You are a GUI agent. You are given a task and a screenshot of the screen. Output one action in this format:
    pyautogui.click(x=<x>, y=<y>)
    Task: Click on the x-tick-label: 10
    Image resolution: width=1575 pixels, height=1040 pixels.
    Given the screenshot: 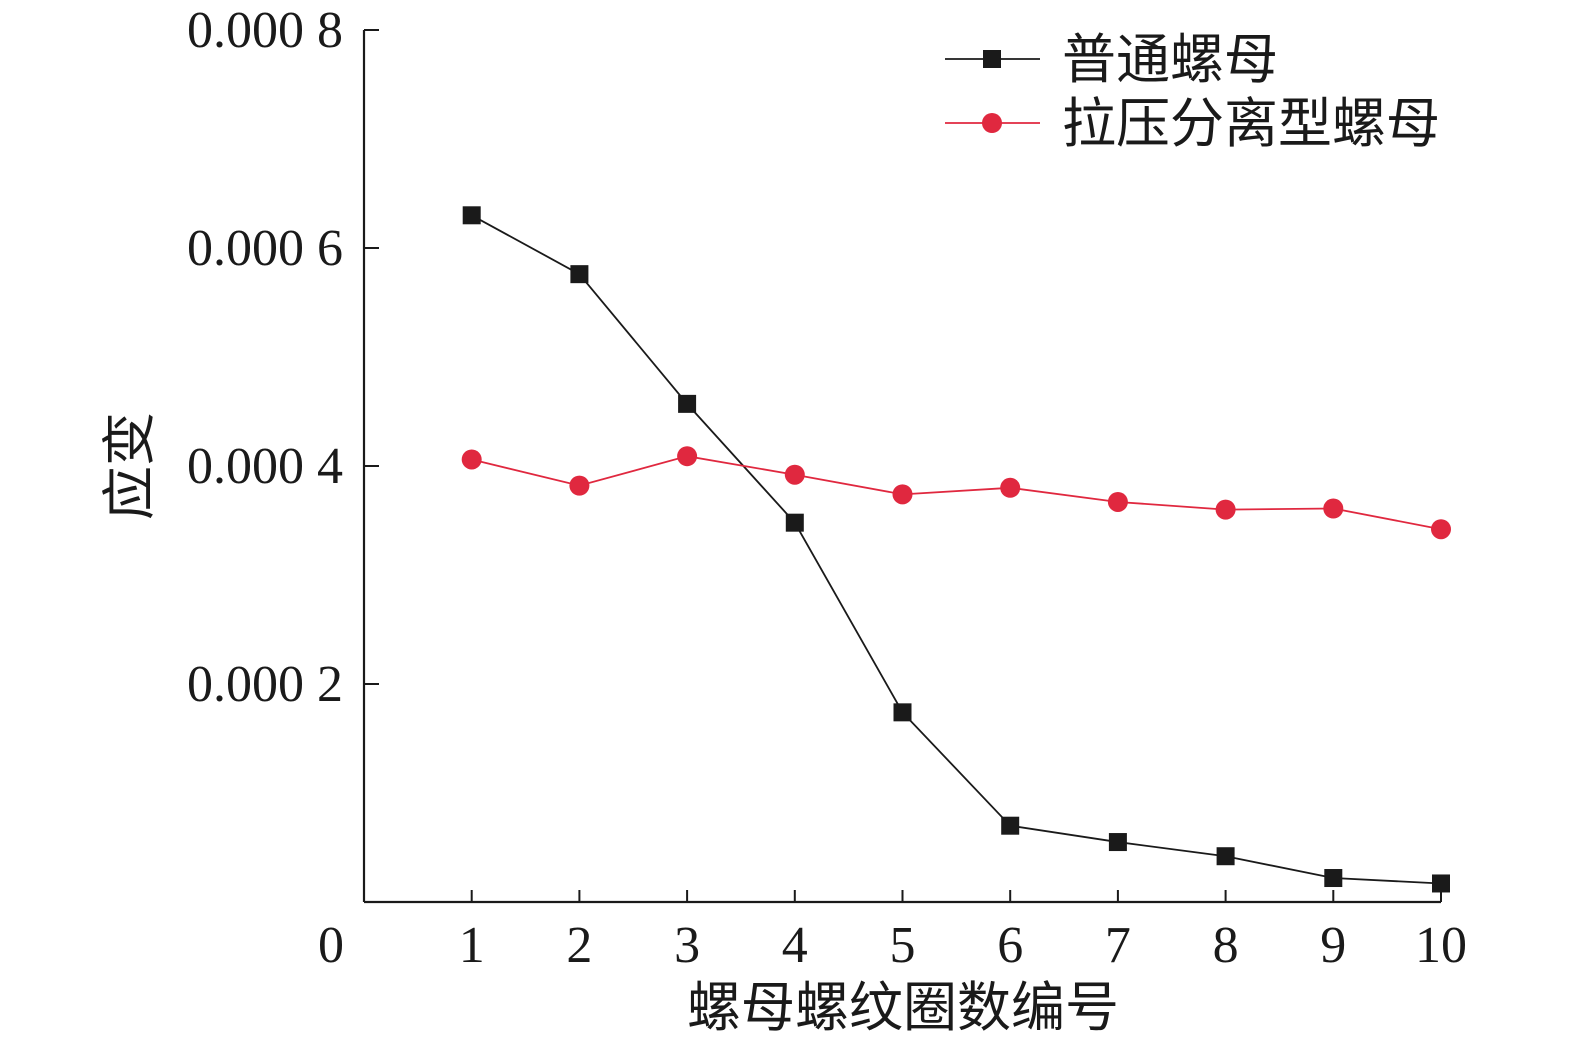 What is the action you would take?
    pyautogui.click(x=1441, y=945)
    